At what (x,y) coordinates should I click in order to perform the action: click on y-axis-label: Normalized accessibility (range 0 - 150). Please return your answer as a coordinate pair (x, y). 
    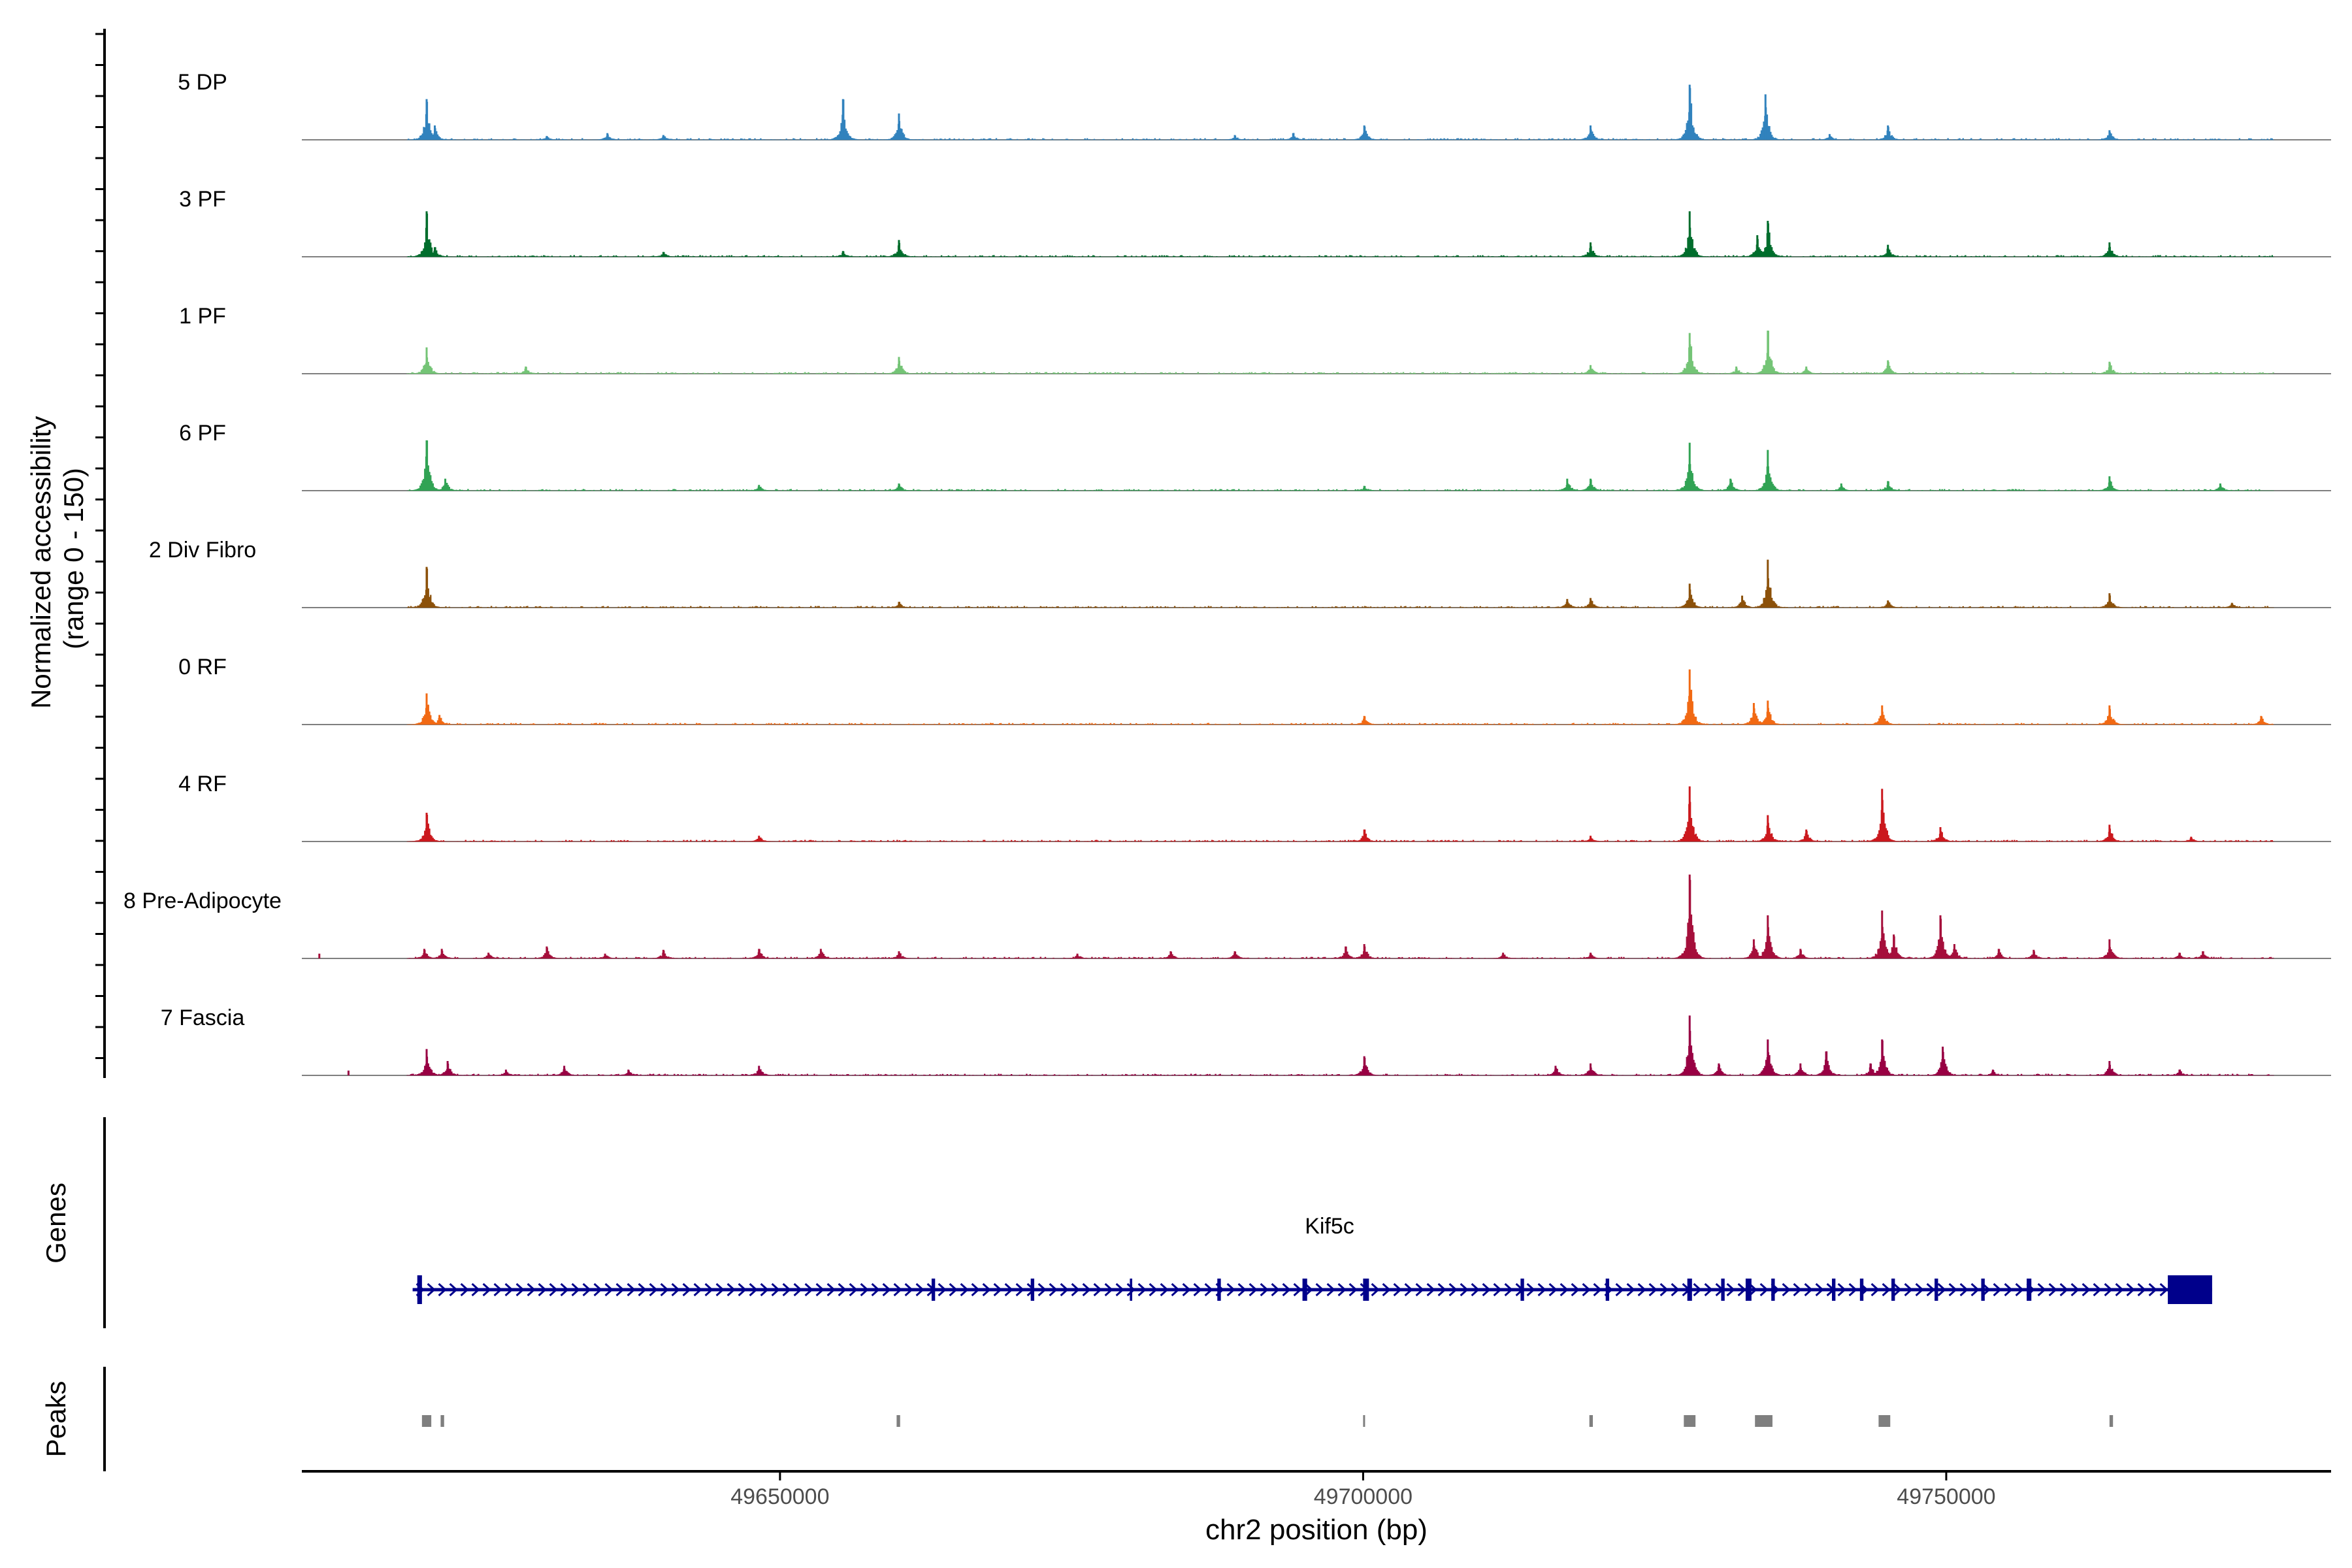
    Looking at the image, I should click on (57, 558).